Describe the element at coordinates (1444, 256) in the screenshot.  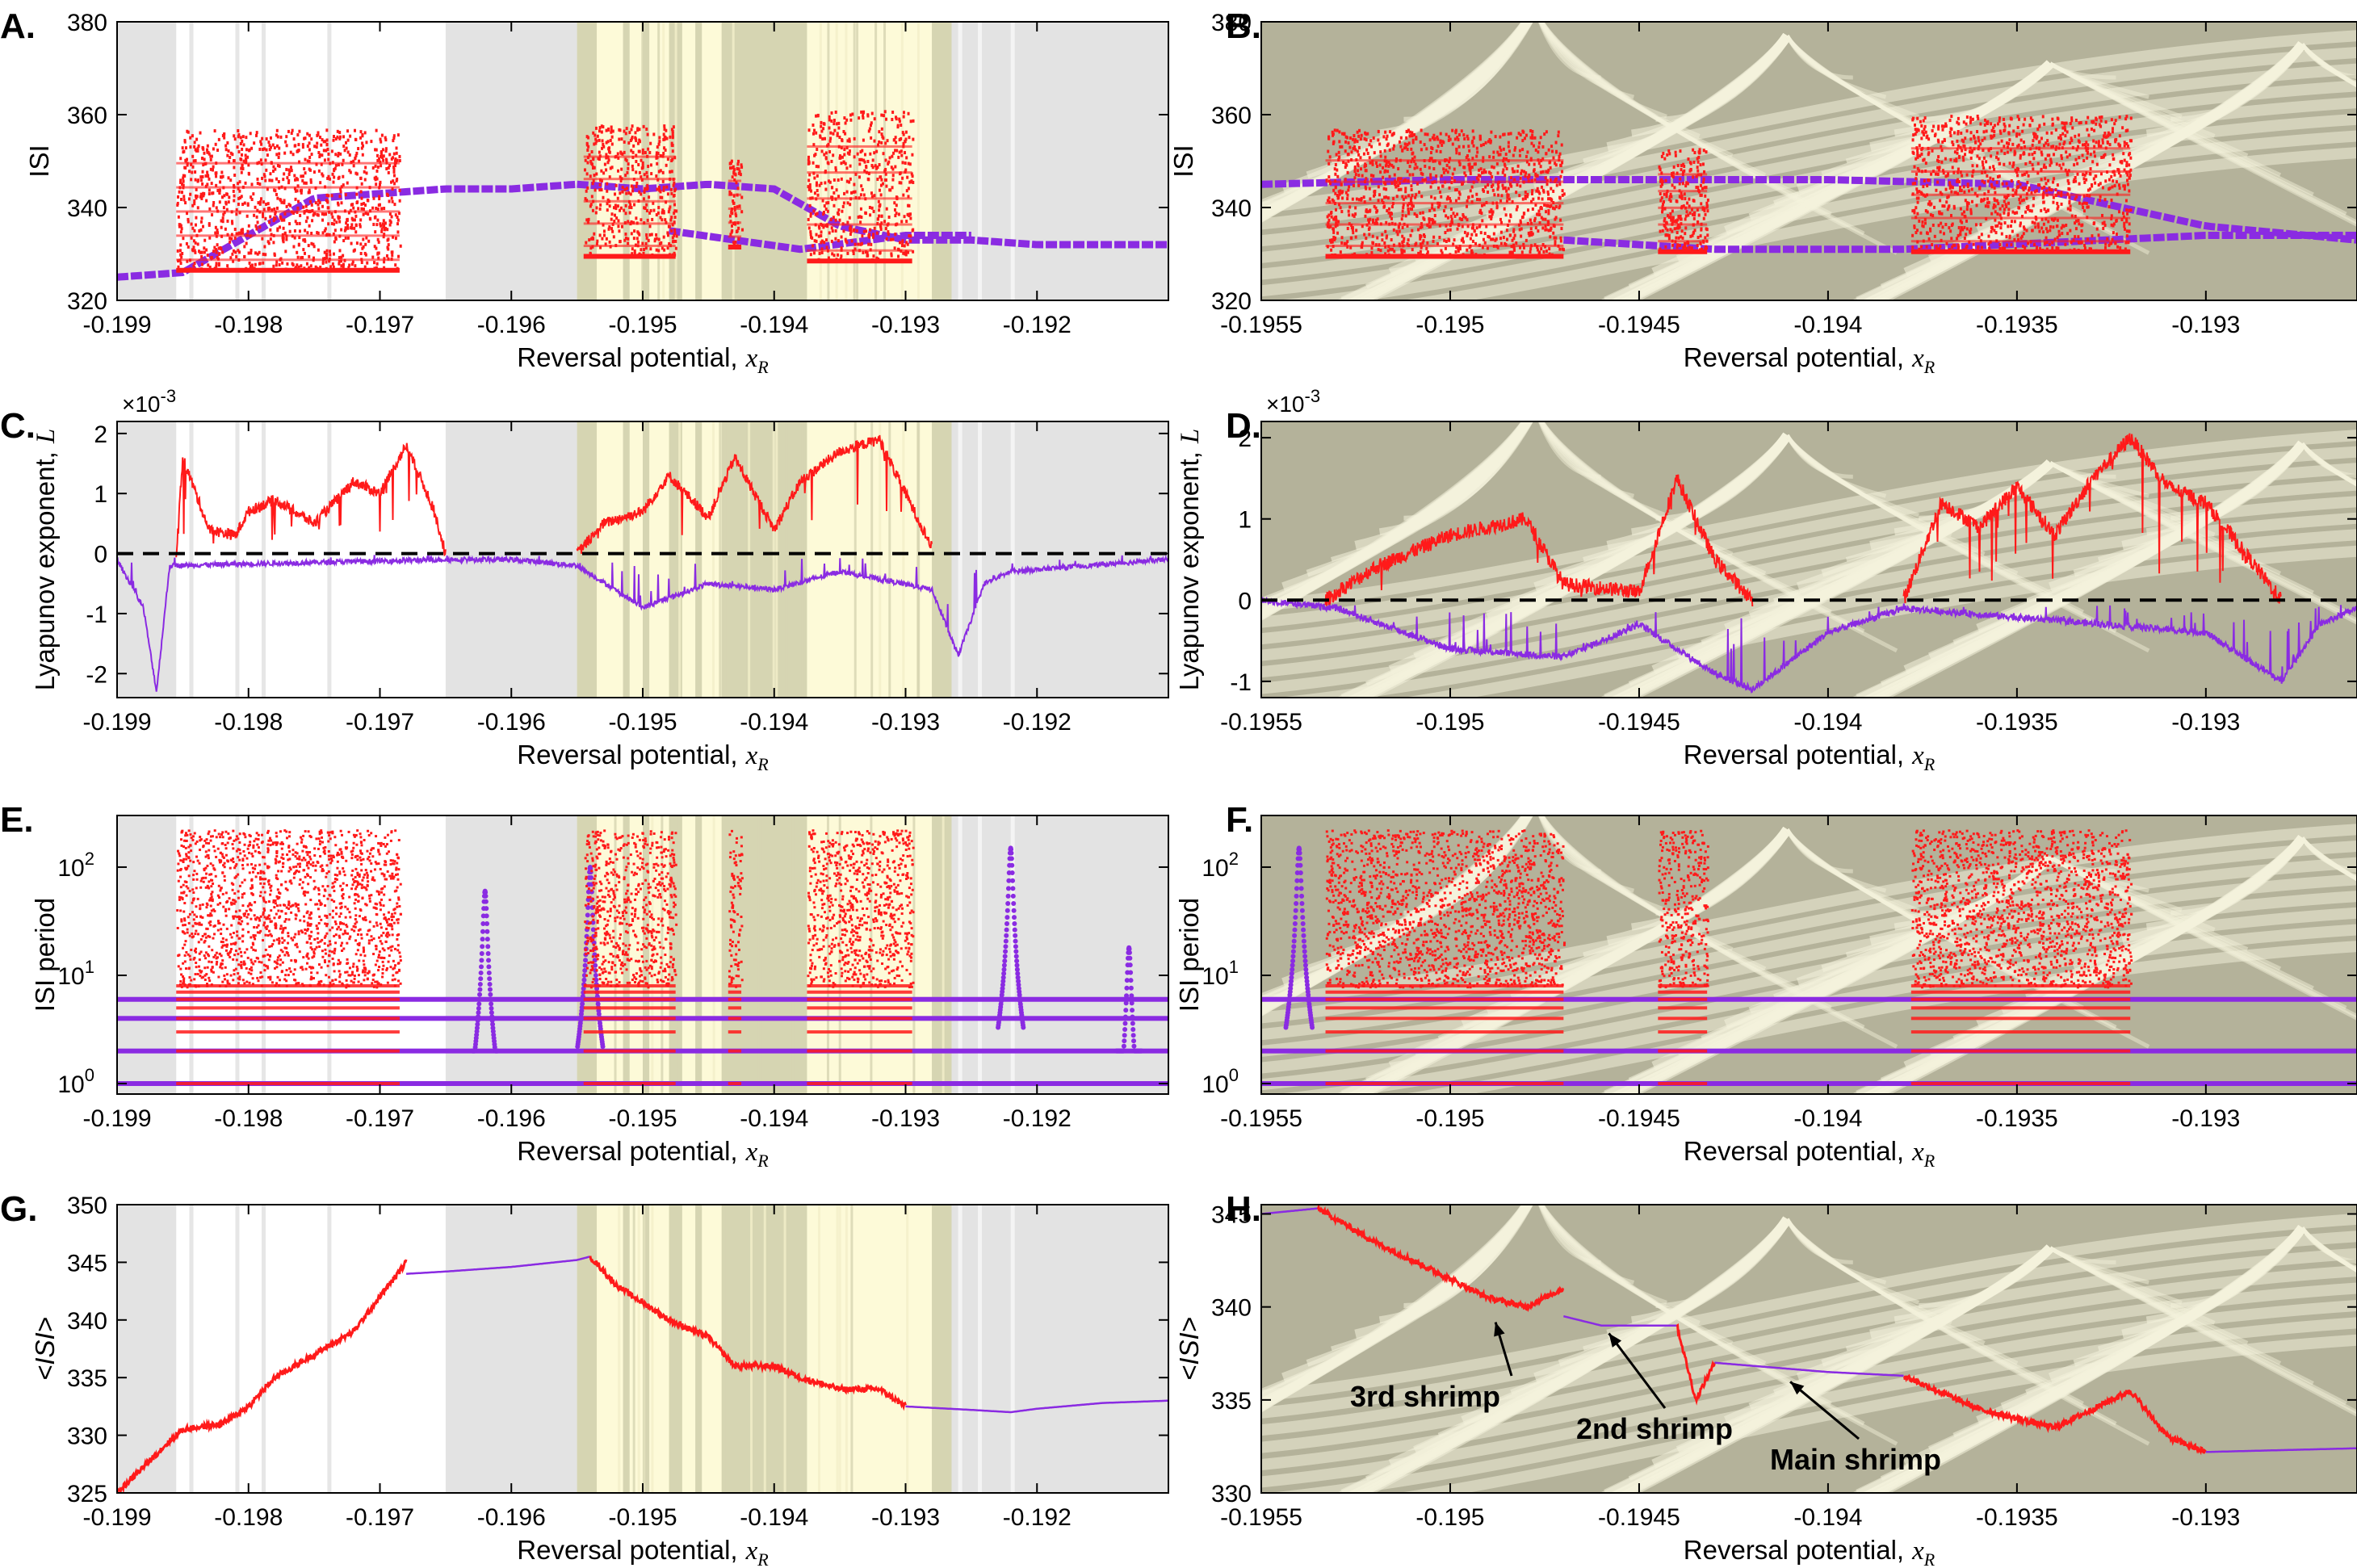
I see `chaotic-floor` at that location.